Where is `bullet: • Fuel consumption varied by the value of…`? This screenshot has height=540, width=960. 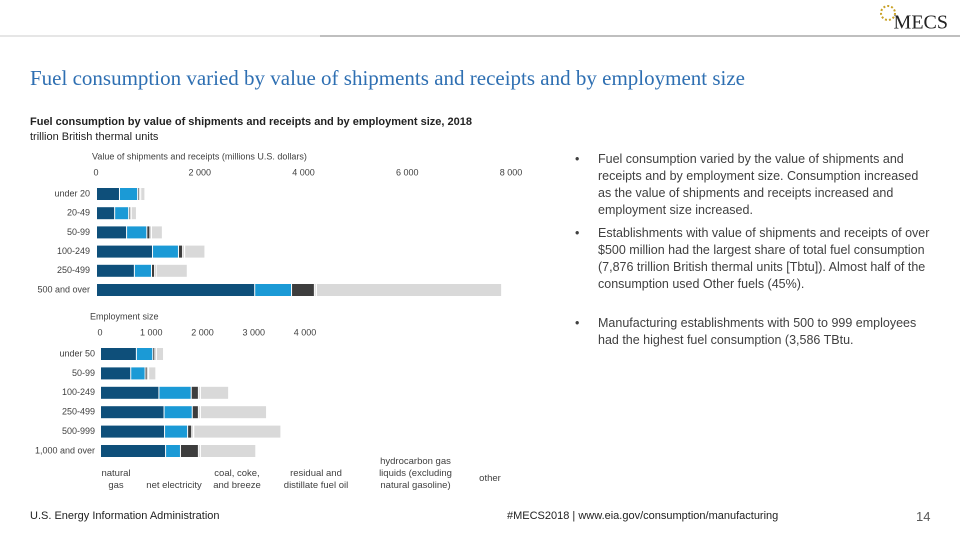
bullet: • Fuel consumption varied by the value of… is located at coordinates (752, 185).